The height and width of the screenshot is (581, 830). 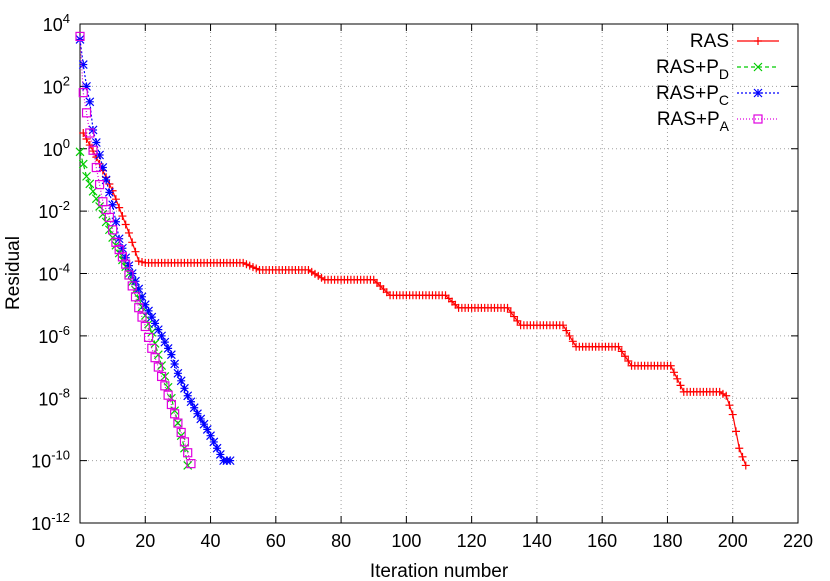 What do you see at coordinates (56, 148) in the screenshot?
I see `y-tick-label: 10⁰` at bounding box center [56, 148].